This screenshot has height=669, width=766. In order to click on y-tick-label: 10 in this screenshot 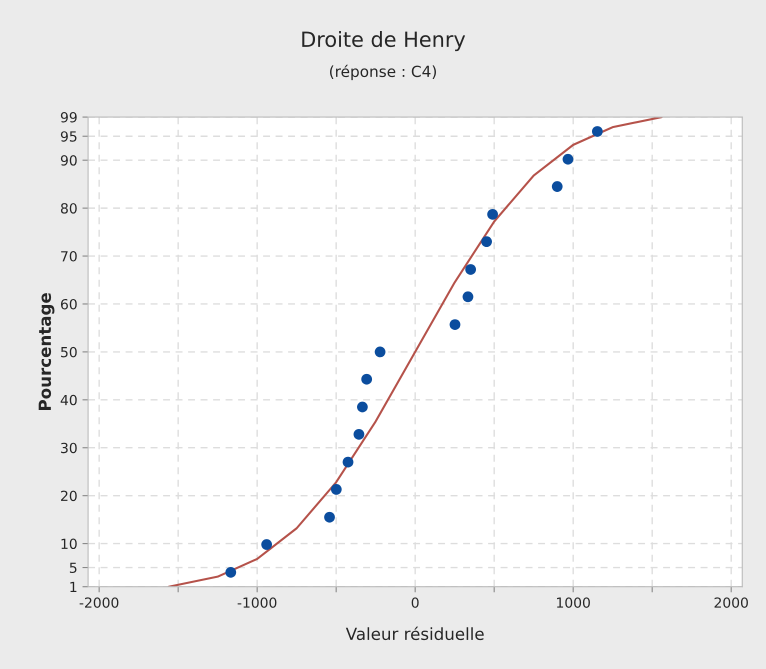, I will do `click(69, 544)`.